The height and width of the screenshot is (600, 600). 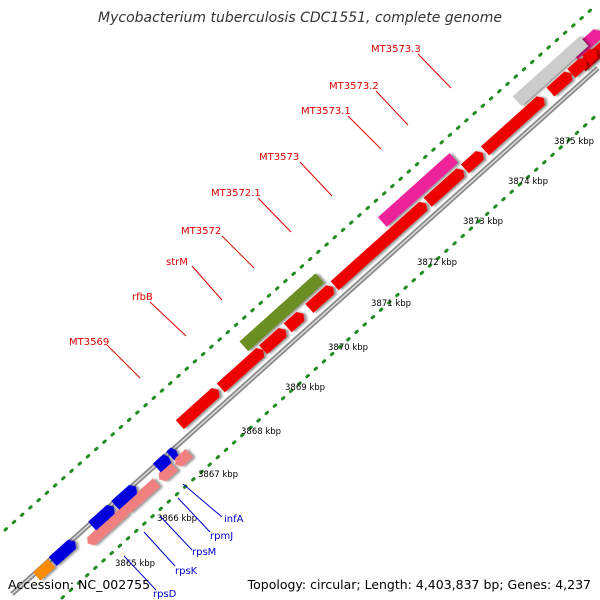 I want to click on gene-label: MT3573.2, so click(x=354, y=86).